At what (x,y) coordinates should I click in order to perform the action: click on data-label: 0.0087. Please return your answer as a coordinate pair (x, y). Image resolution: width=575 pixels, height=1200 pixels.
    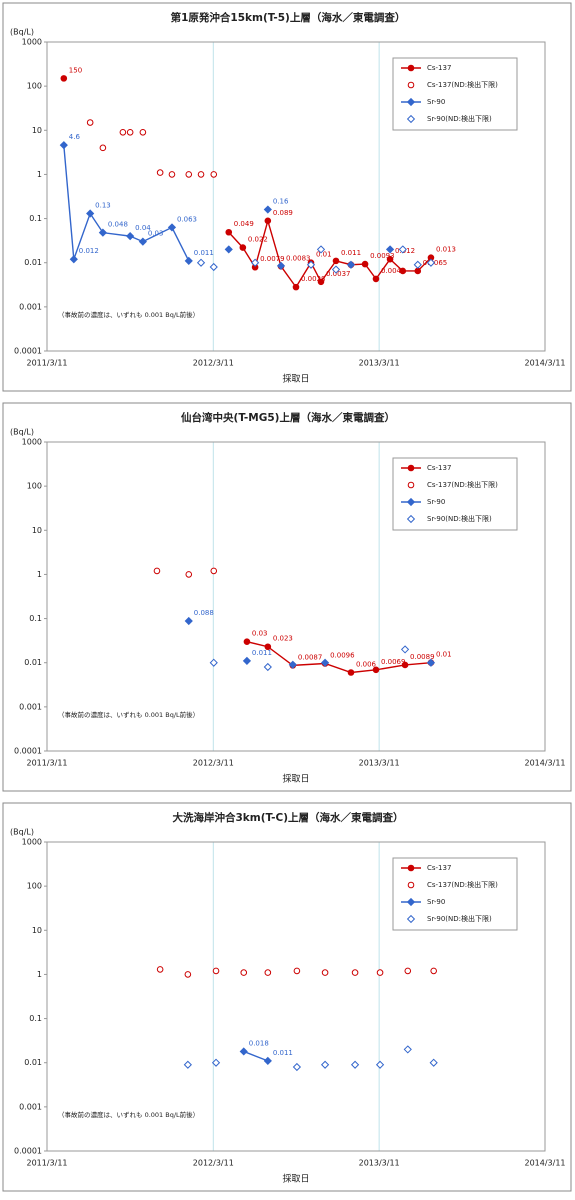
    Looking at the image, I should click on (310, 657).